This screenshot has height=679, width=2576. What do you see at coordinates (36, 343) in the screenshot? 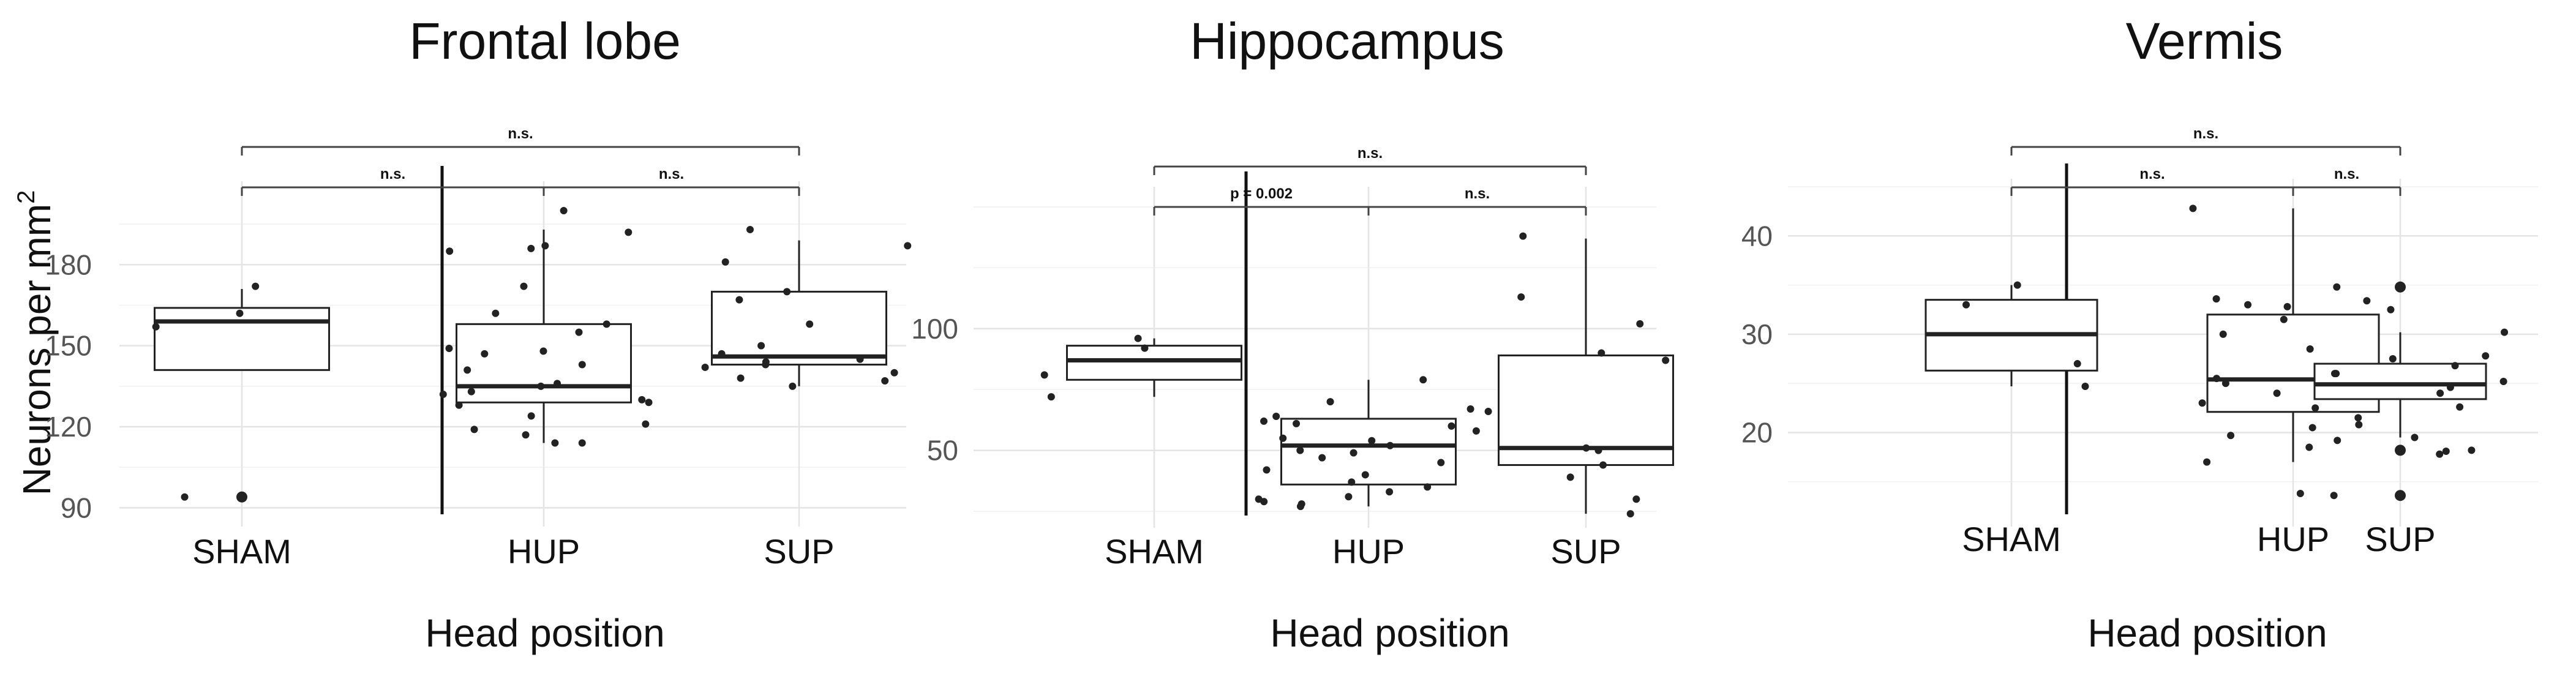
I see `y-axis-label: Neurons per mm2` at bounding box center [36, 343].